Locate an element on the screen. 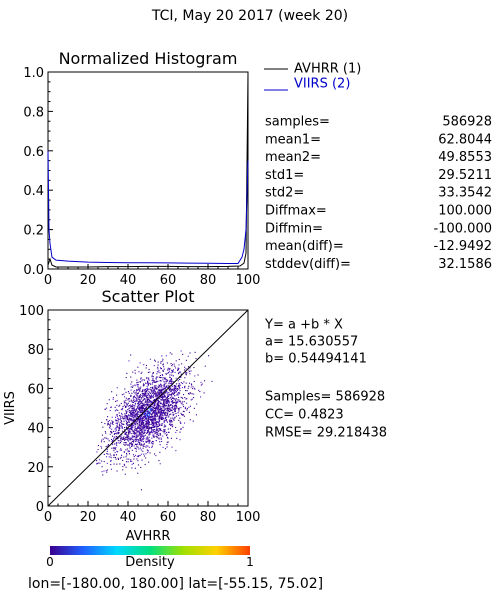 The image size is (500, 600). regression-rmse: RMSE= 29.218438 is located at coordinates (326, 433).